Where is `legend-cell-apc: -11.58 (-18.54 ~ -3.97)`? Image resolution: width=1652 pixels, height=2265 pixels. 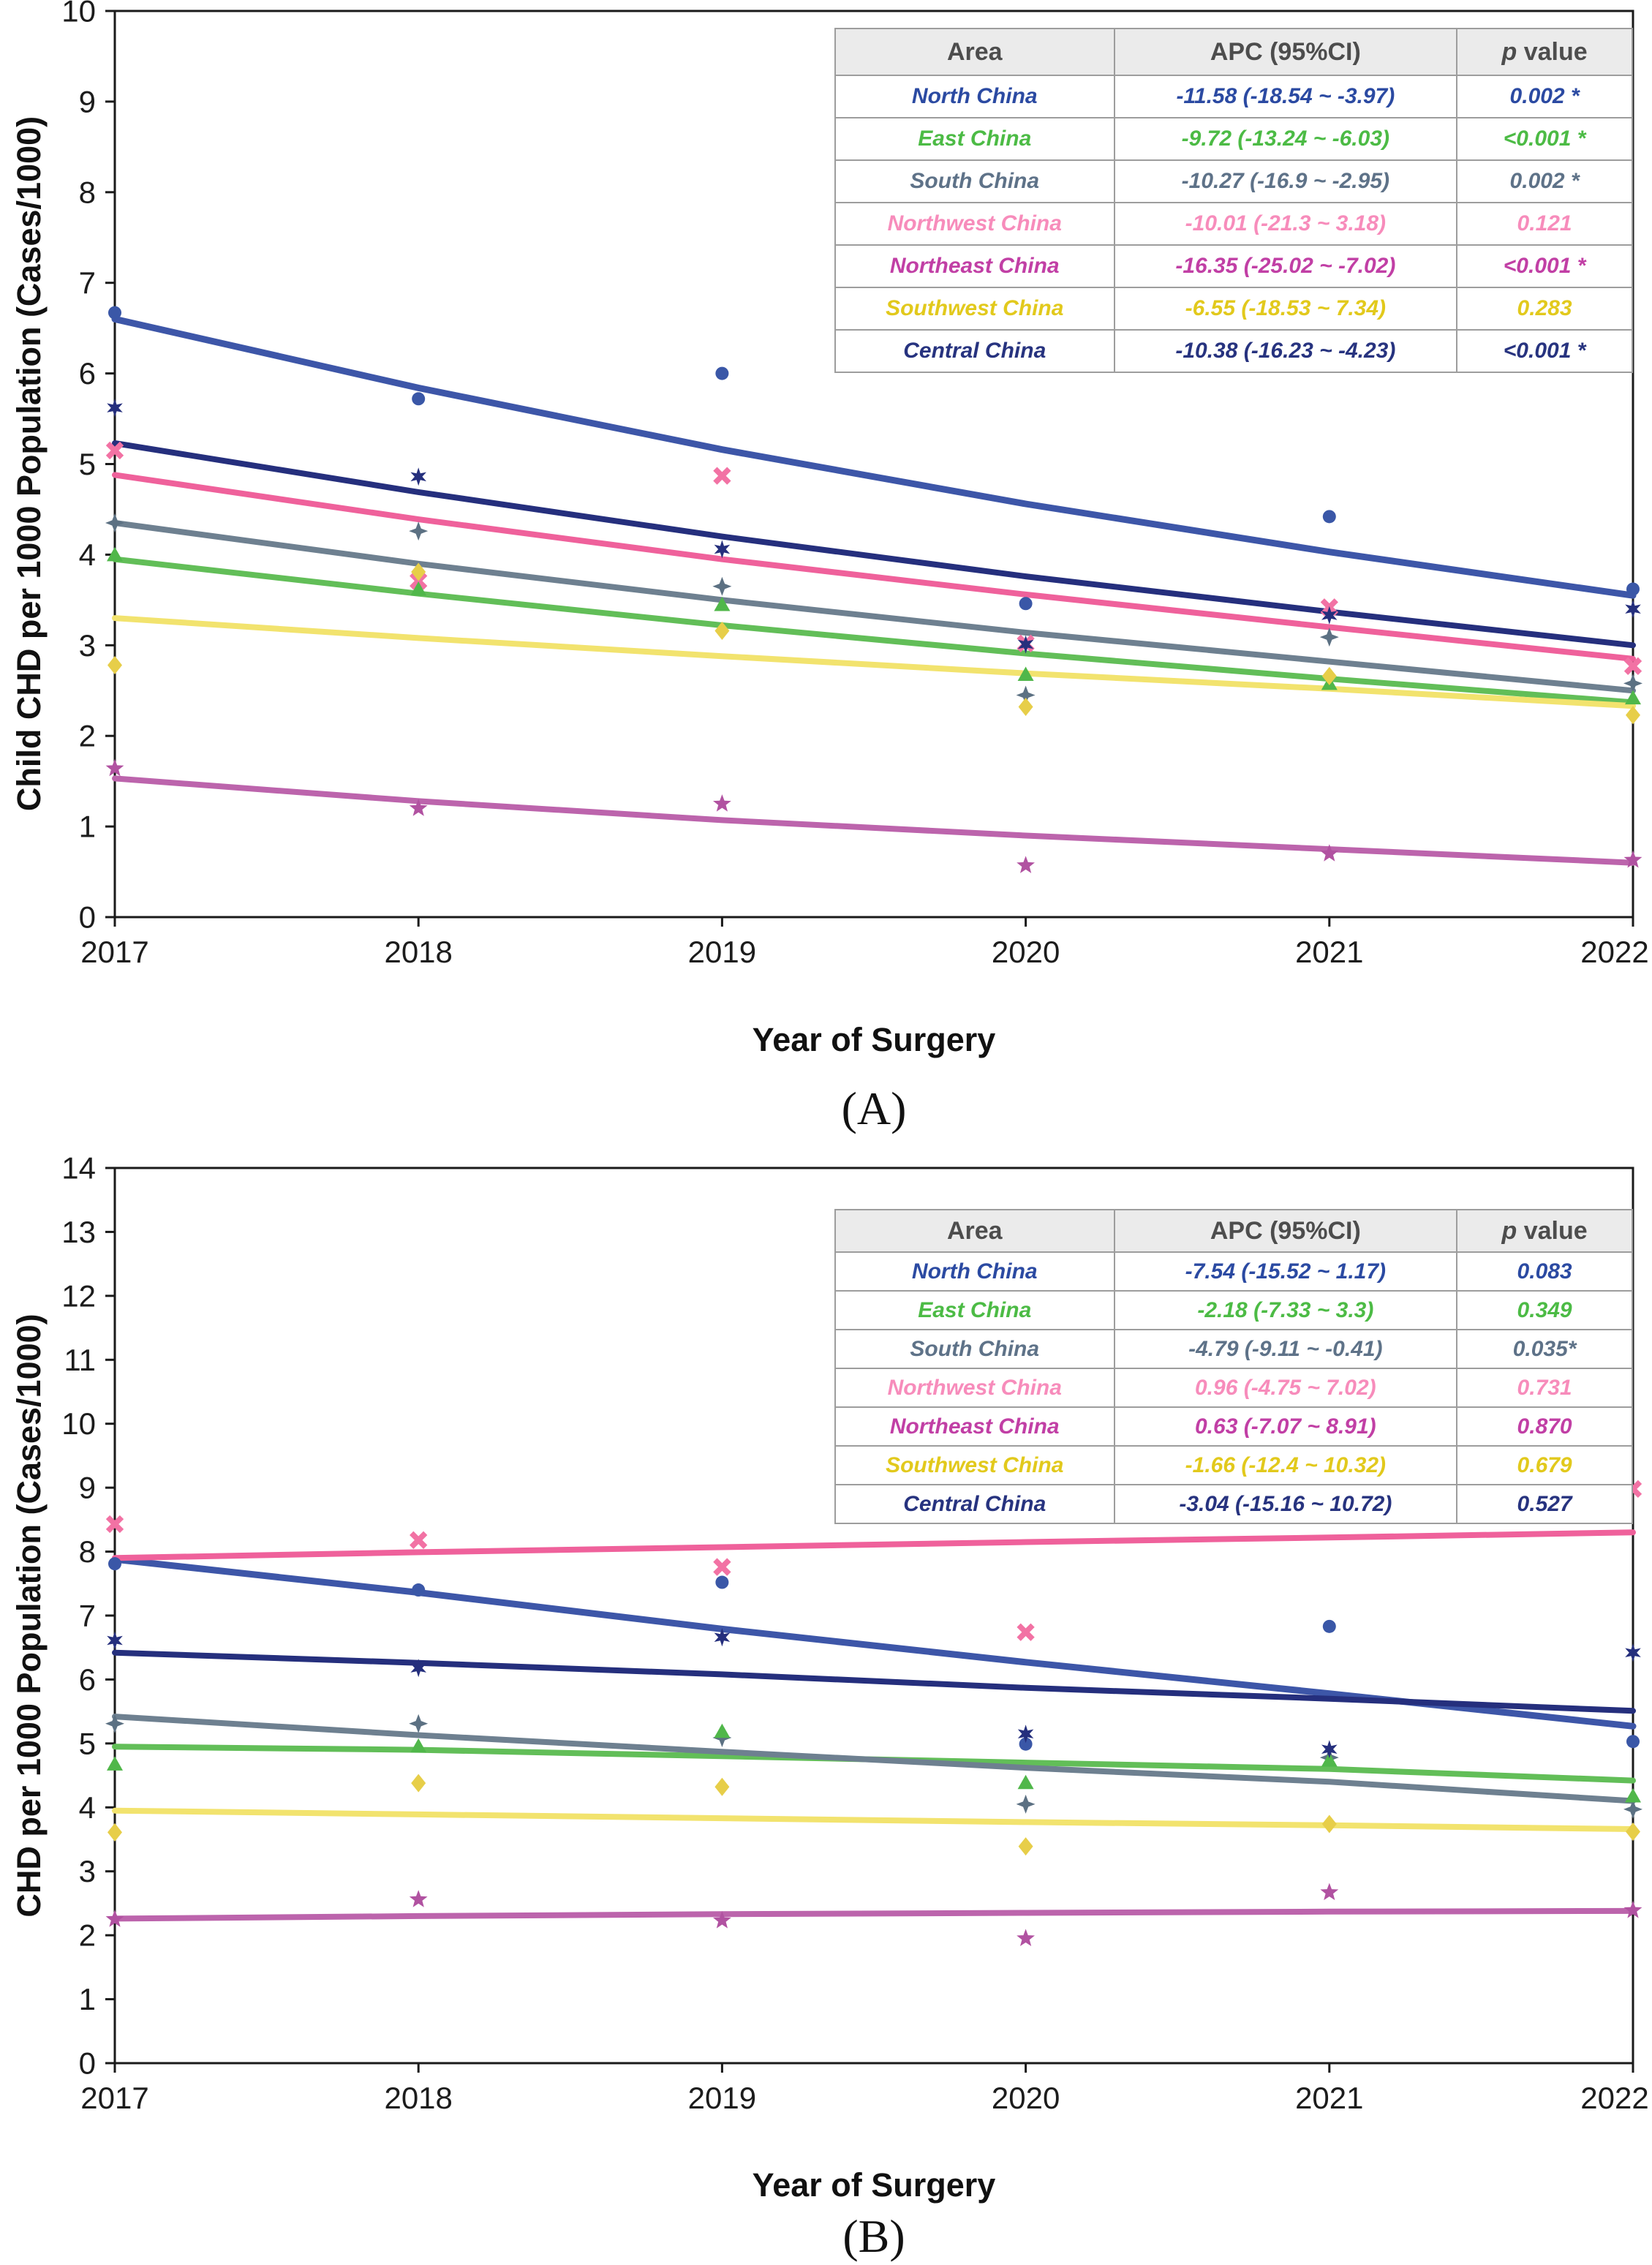 legend-cell-apc: -11.58 (-18.54 ~ -3.97) is located at coordinates (1286, 96).